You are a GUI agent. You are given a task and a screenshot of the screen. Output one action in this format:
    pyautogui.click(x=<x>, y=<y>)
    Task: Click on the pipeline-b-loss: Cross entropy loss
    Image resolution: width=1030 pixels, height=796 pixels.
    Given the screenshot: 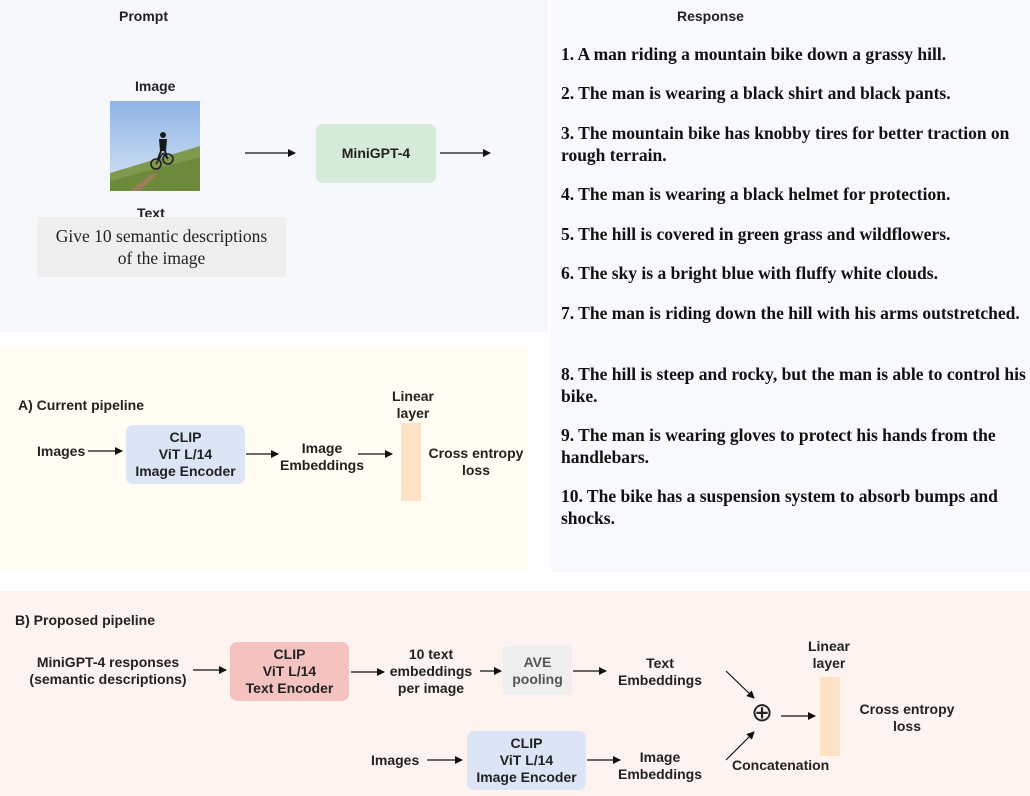 What is the action you would take?
    pyautogui.click(x=907, y=717)
    